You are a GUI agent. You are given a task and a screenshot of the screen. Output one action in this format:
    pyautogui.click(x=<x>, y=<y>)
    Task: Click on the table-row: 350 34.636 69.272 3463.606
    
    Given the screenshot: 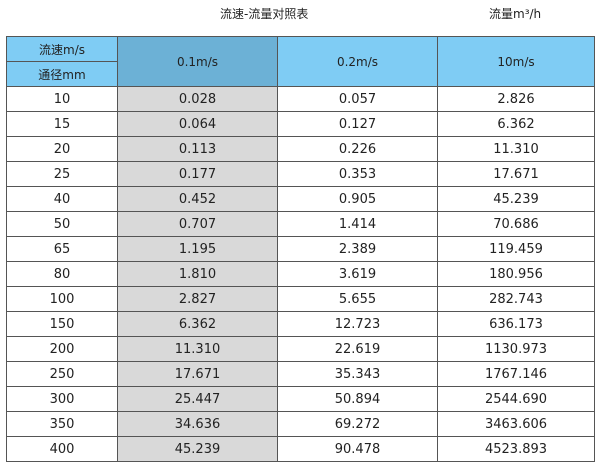 What is the action you would take?
    pyautogui.click(x=300, y=424)
    